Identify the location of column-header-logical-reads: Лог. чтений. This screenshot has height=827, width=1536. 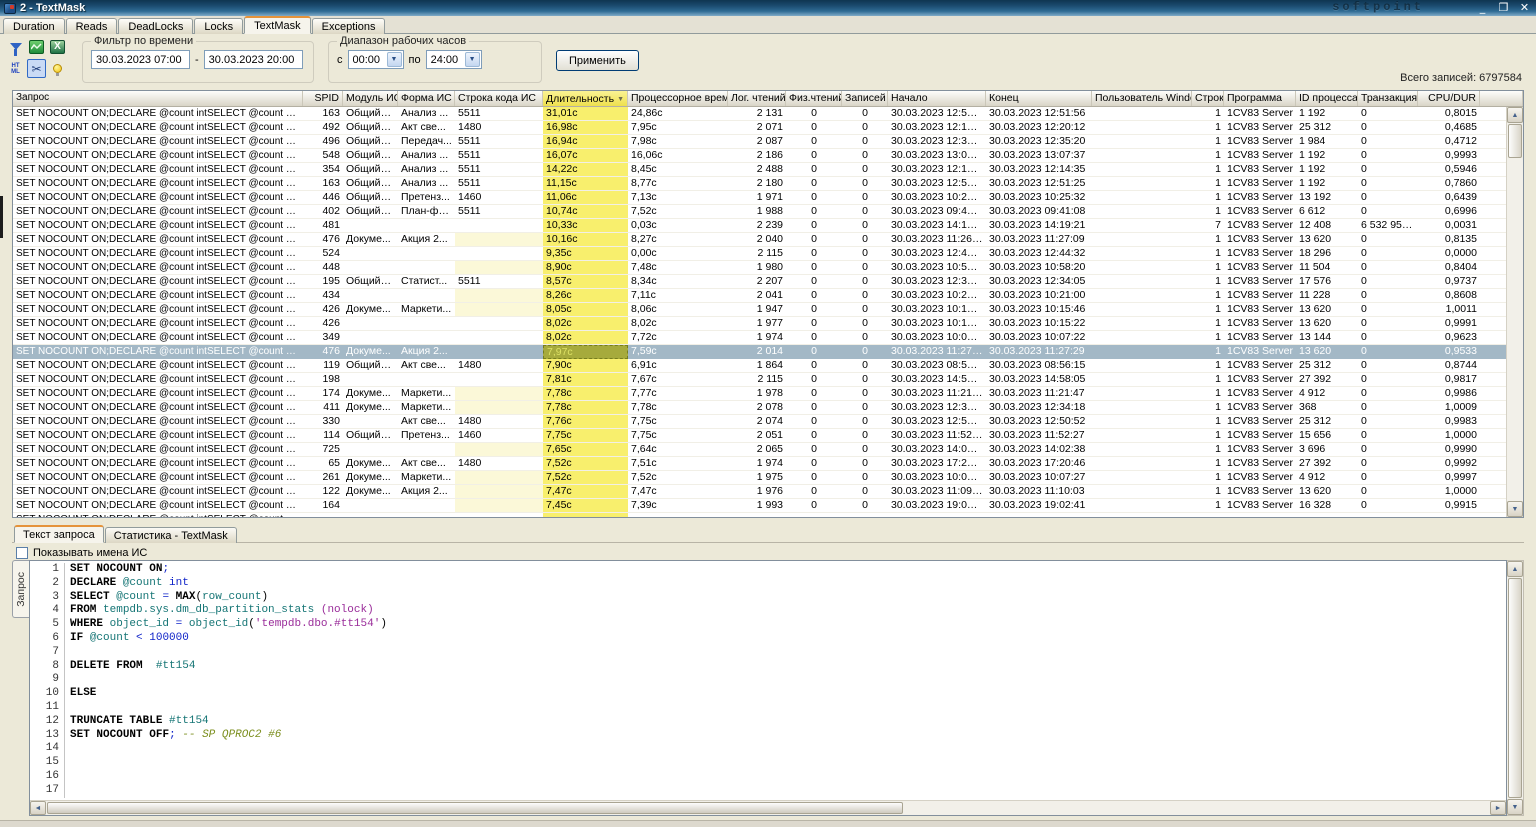
(757, 98).